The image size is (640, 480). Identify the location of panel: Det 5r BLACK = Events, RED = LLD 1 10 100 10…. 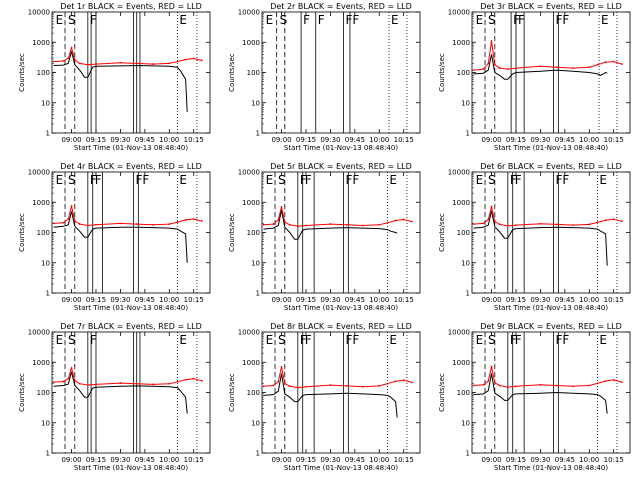
(324, 237).